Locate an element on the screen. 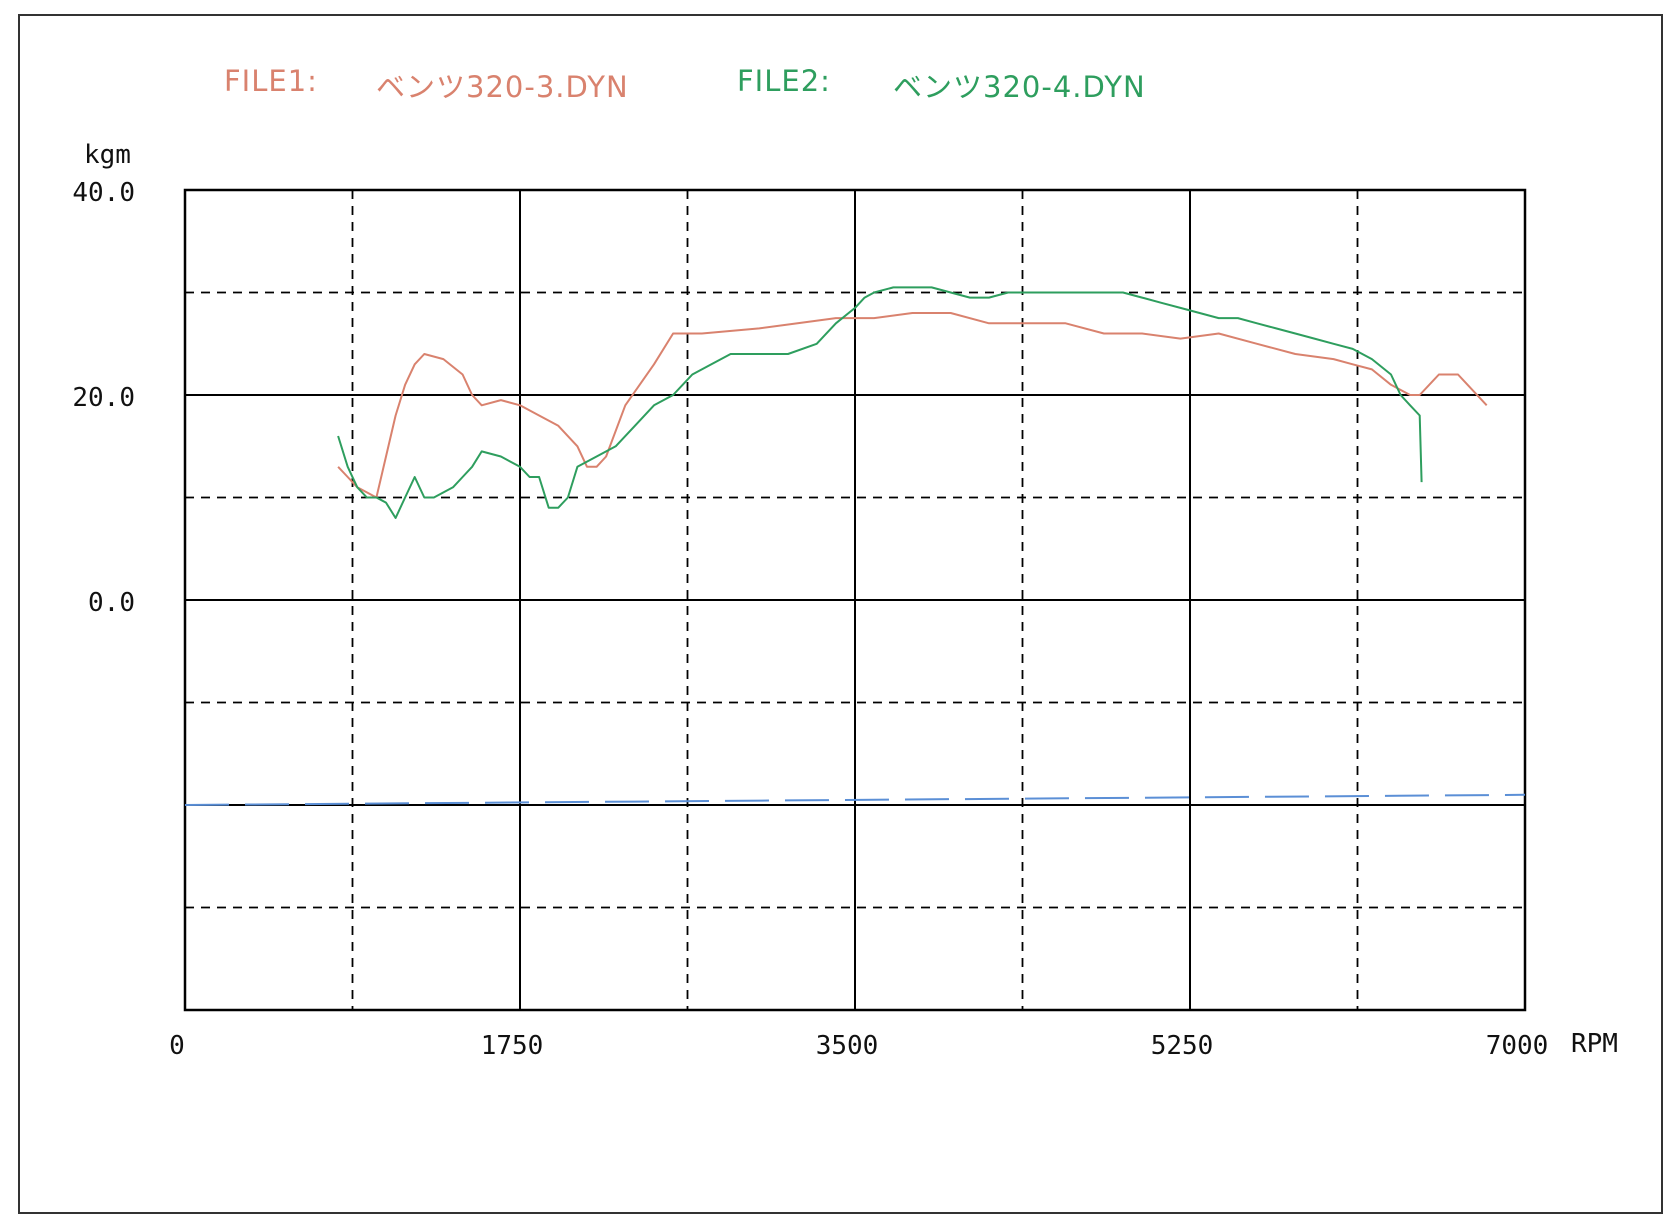 The image size is (1677, 1221). x-tick-label: 7000 is located at coordinates (1517, 1046).